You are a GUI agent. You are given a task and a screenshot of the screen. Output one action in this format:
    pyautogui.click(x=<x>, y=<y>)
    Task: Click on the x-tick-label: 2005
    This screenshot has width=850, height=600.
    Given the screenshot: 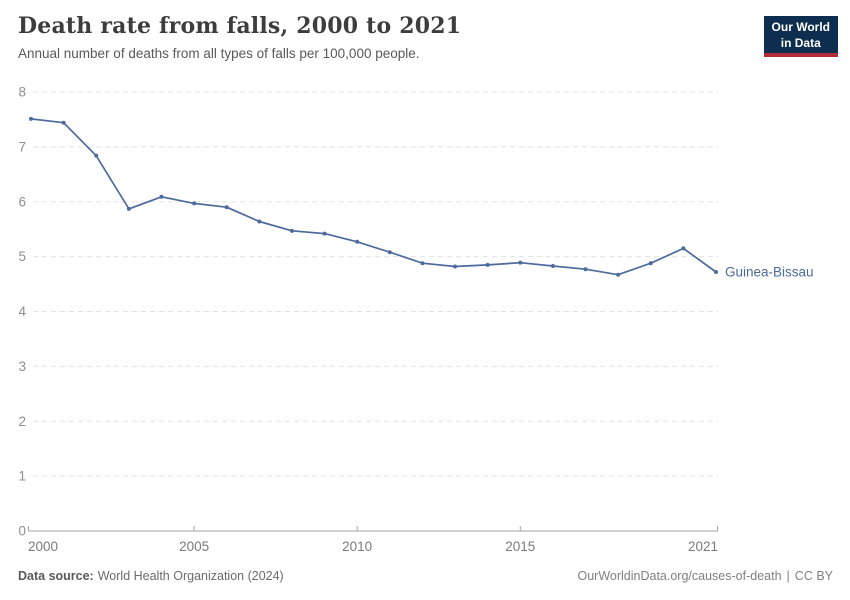 What is the action you would take?
    pyautogui.click(x=194, y=546)
    